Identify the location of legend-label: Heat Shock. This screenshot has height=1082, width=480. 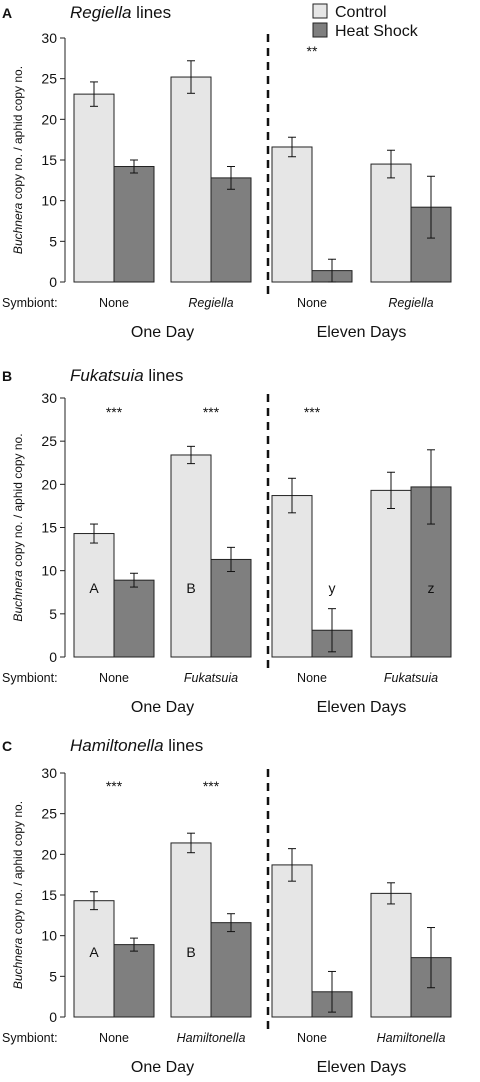
(377, 31).